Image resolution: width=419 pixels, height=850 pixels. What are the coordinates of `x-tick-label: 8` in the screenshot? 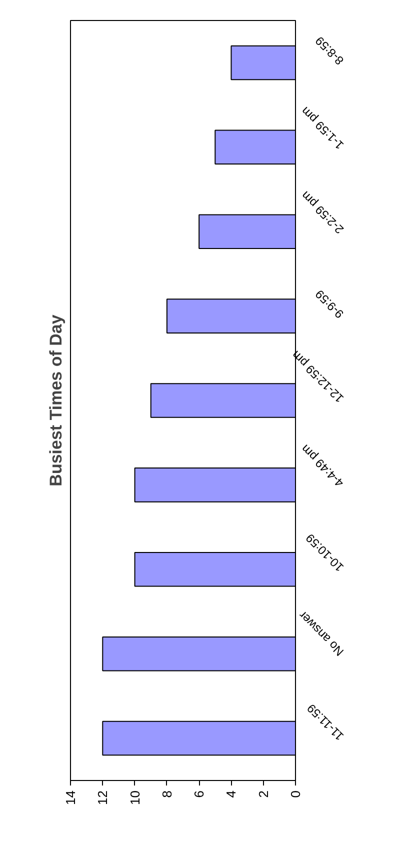 It's located at (166, 794).